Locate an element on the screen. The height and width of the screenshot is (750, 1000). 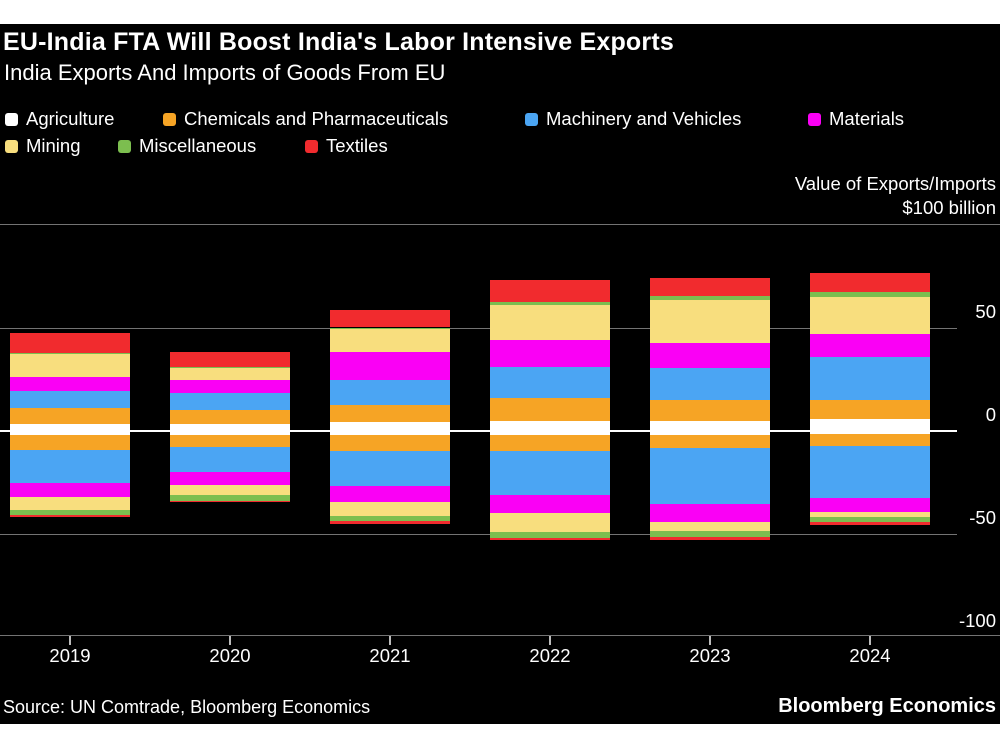
bar-2021-export-textiles is located at coordinates (390, 318).